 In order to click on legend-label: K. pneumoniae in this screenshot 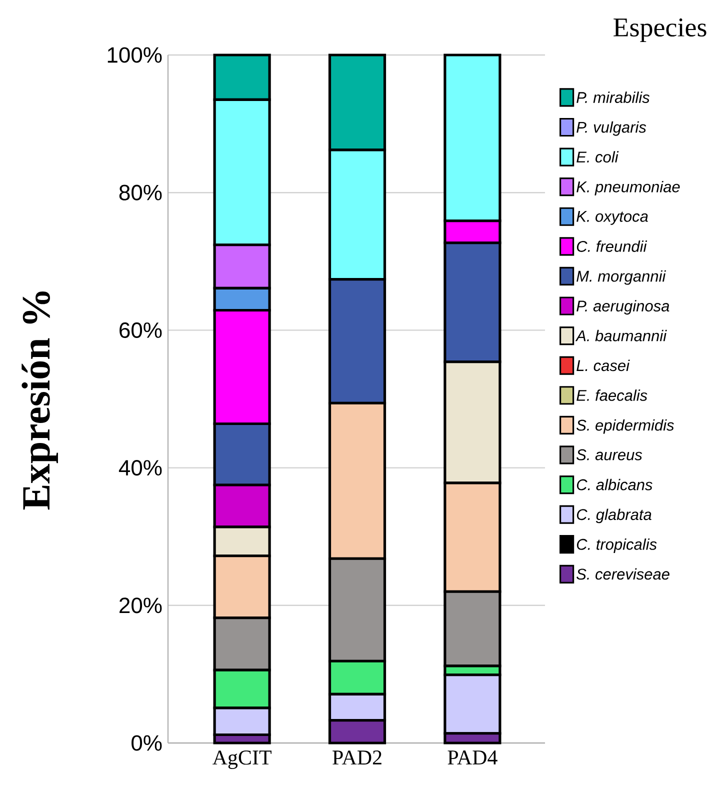, I will do `click(628, 188)`.